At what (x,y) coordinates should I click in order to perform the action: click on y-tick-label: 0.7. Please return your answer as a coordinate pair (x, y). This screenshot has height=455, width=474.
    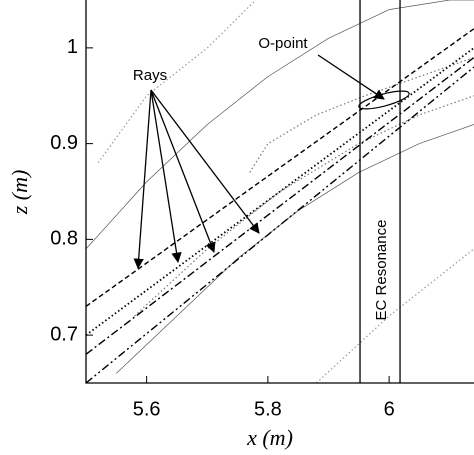
    Looking at the image, I should click on (64, 334).